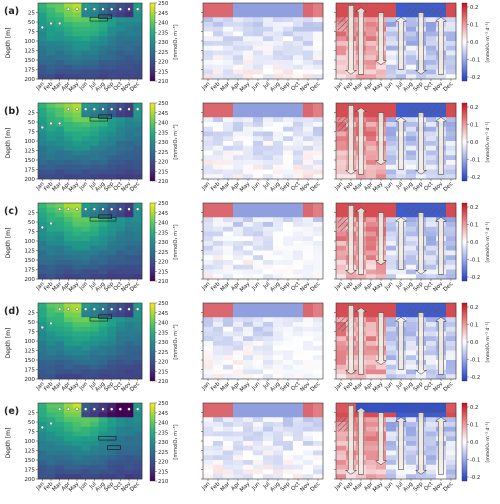  Describe the element at coordinates (163, 114) in the screenshot. I see `conc-colorbar-tick: 245` at that location.